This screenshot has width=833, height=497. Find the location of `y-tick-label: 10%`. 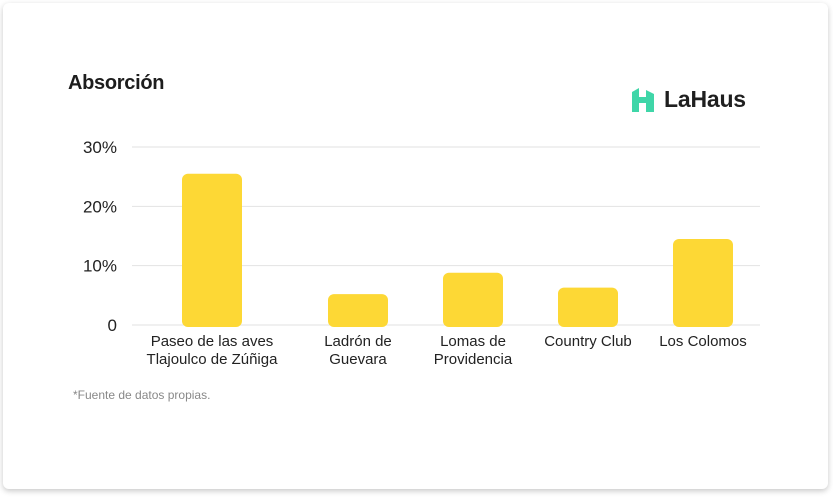

y-tick-label: 10% is located at coordinates (100, 266).